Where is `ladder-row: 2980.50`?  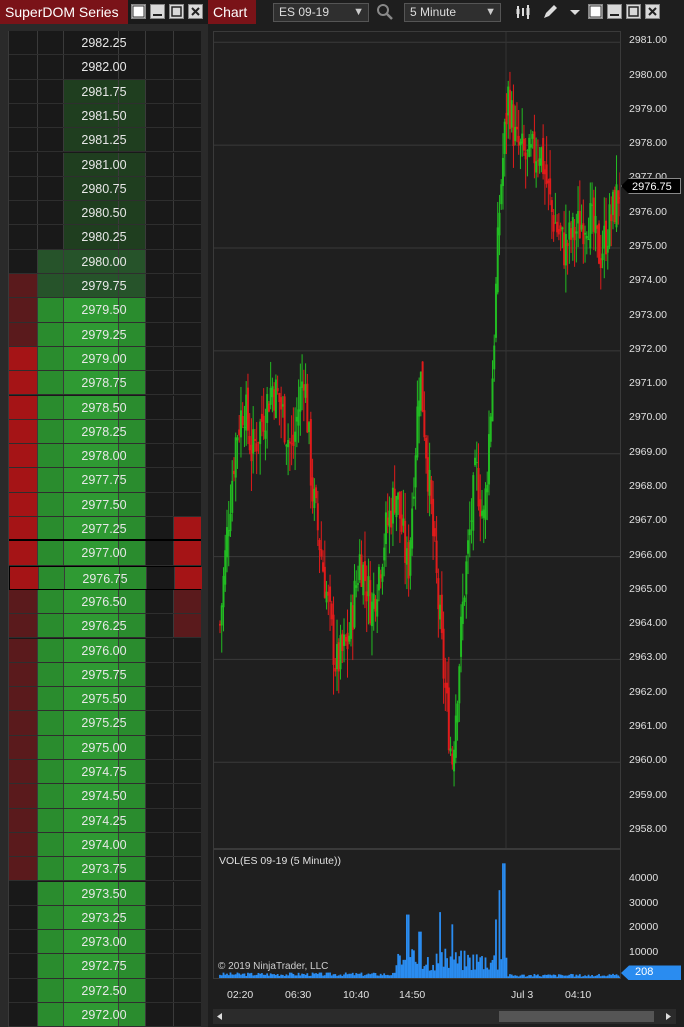
ladder-row: 2980.50 is located at coordinates (105, 213).